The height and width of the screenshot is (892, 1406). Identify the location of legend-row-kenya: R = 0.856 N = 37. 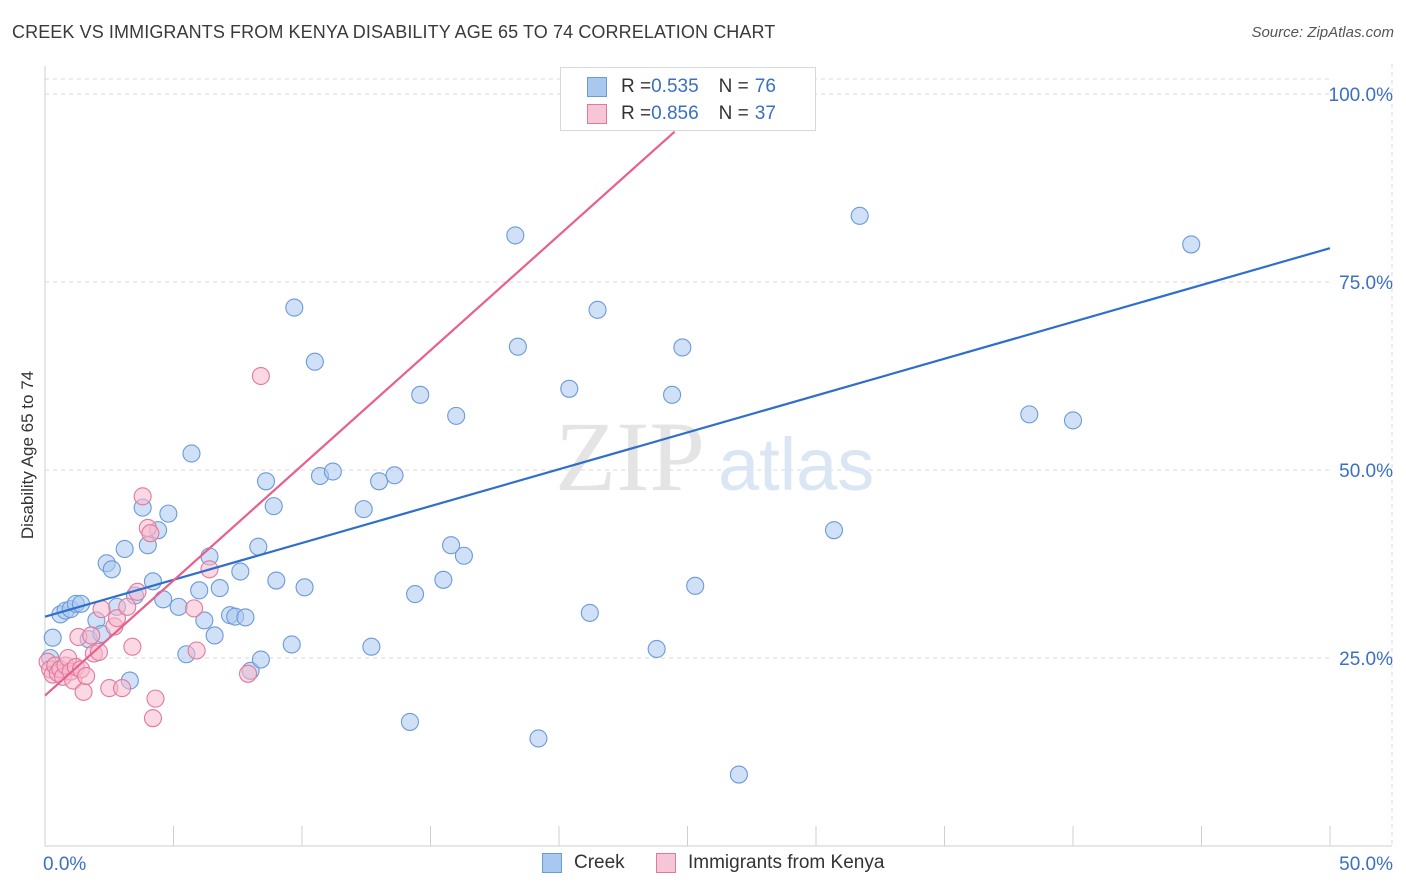
(681, 114).